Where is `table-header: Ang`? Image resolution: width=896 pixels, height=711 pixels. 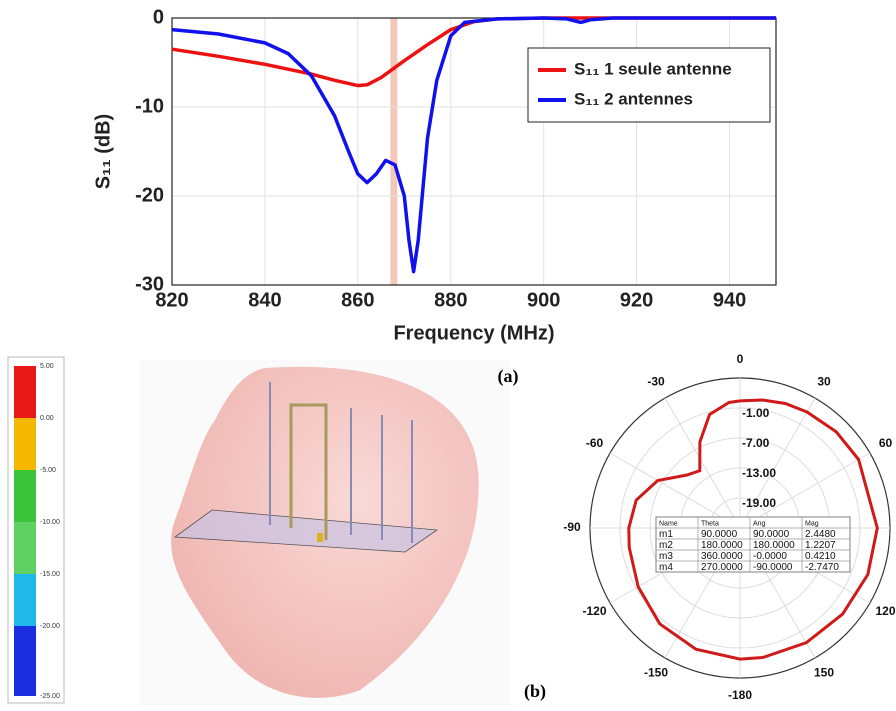
table-header: Ang is located at coordinates (759, 523).